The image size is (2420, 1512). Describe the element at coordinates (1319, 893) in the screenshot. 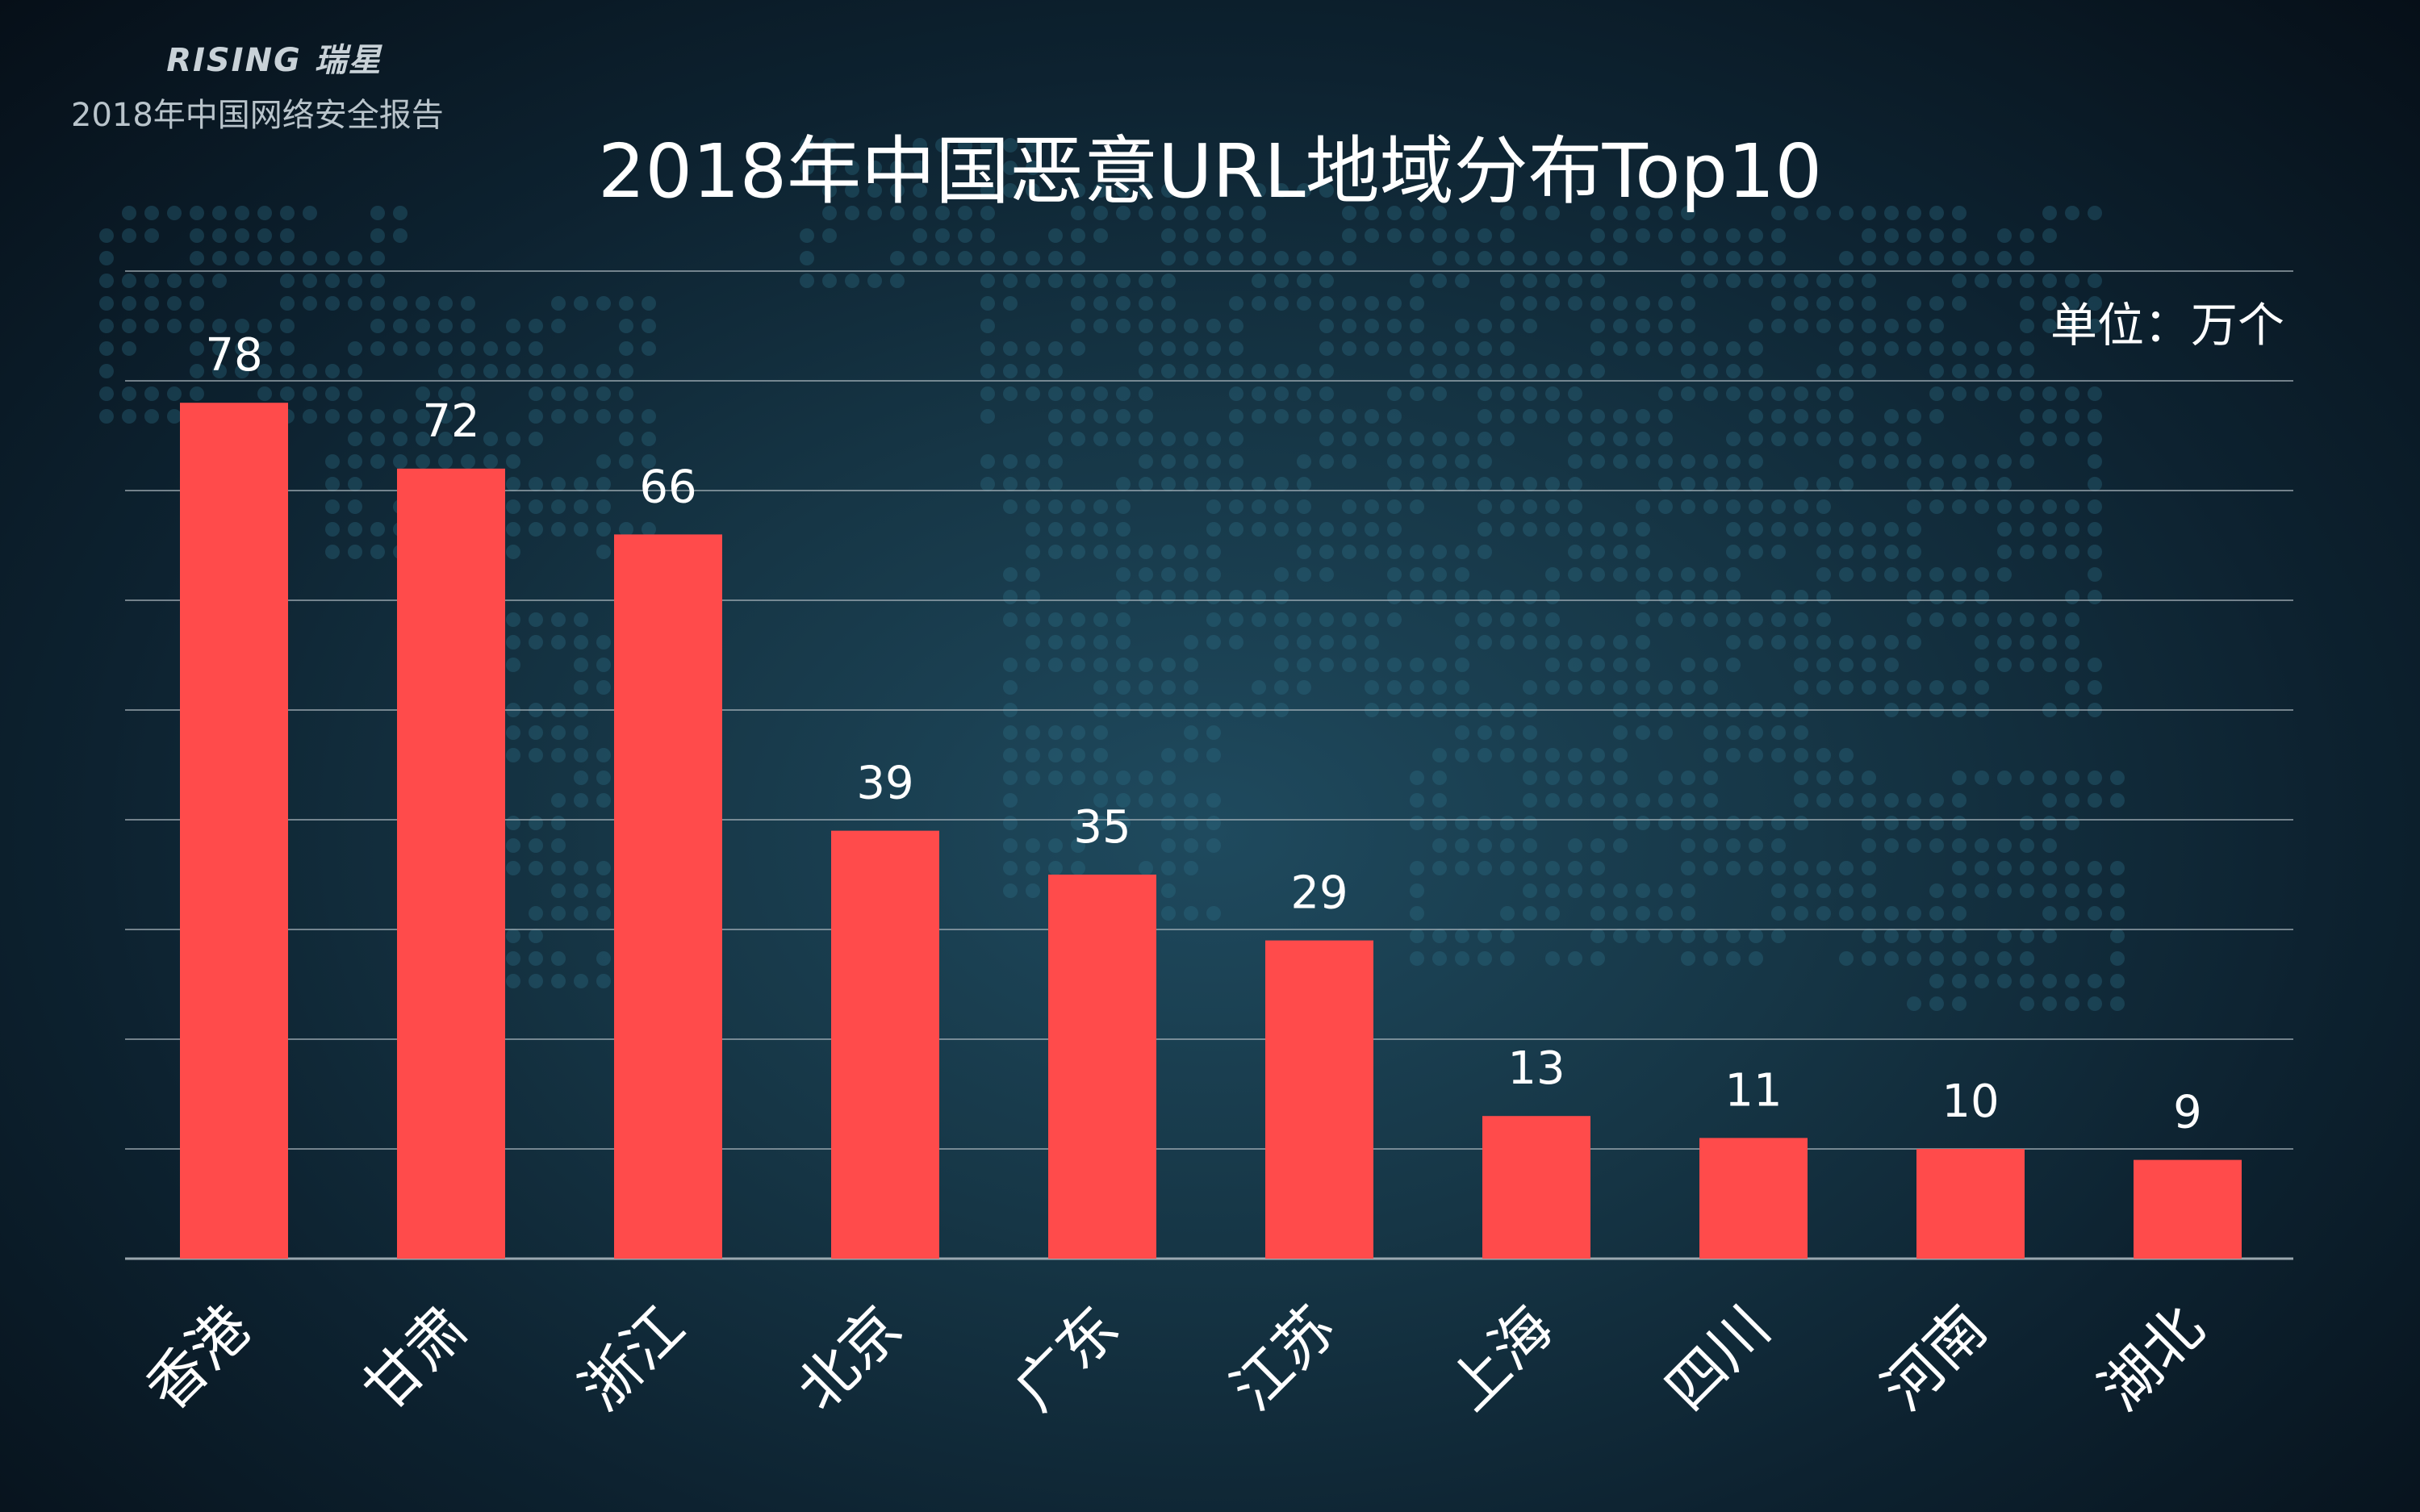

I see `data-label-6: 29` at that location.